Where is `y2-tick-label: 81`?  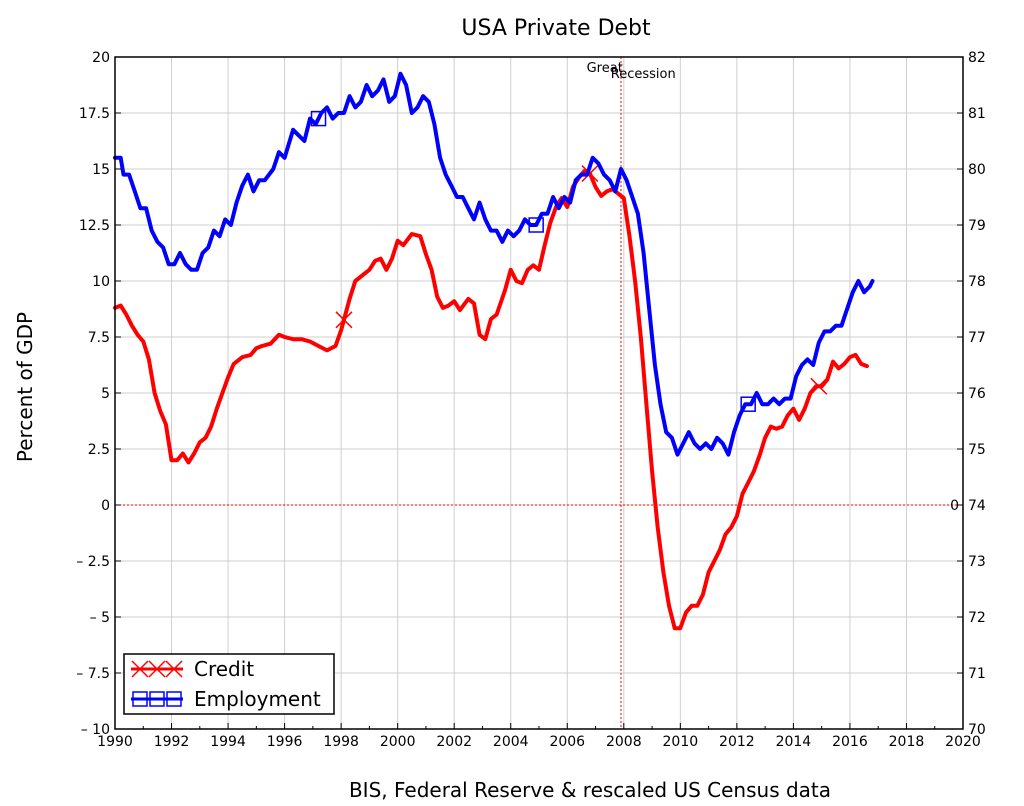
y2-tick-label: 81 is located at coordinates (977, 114).